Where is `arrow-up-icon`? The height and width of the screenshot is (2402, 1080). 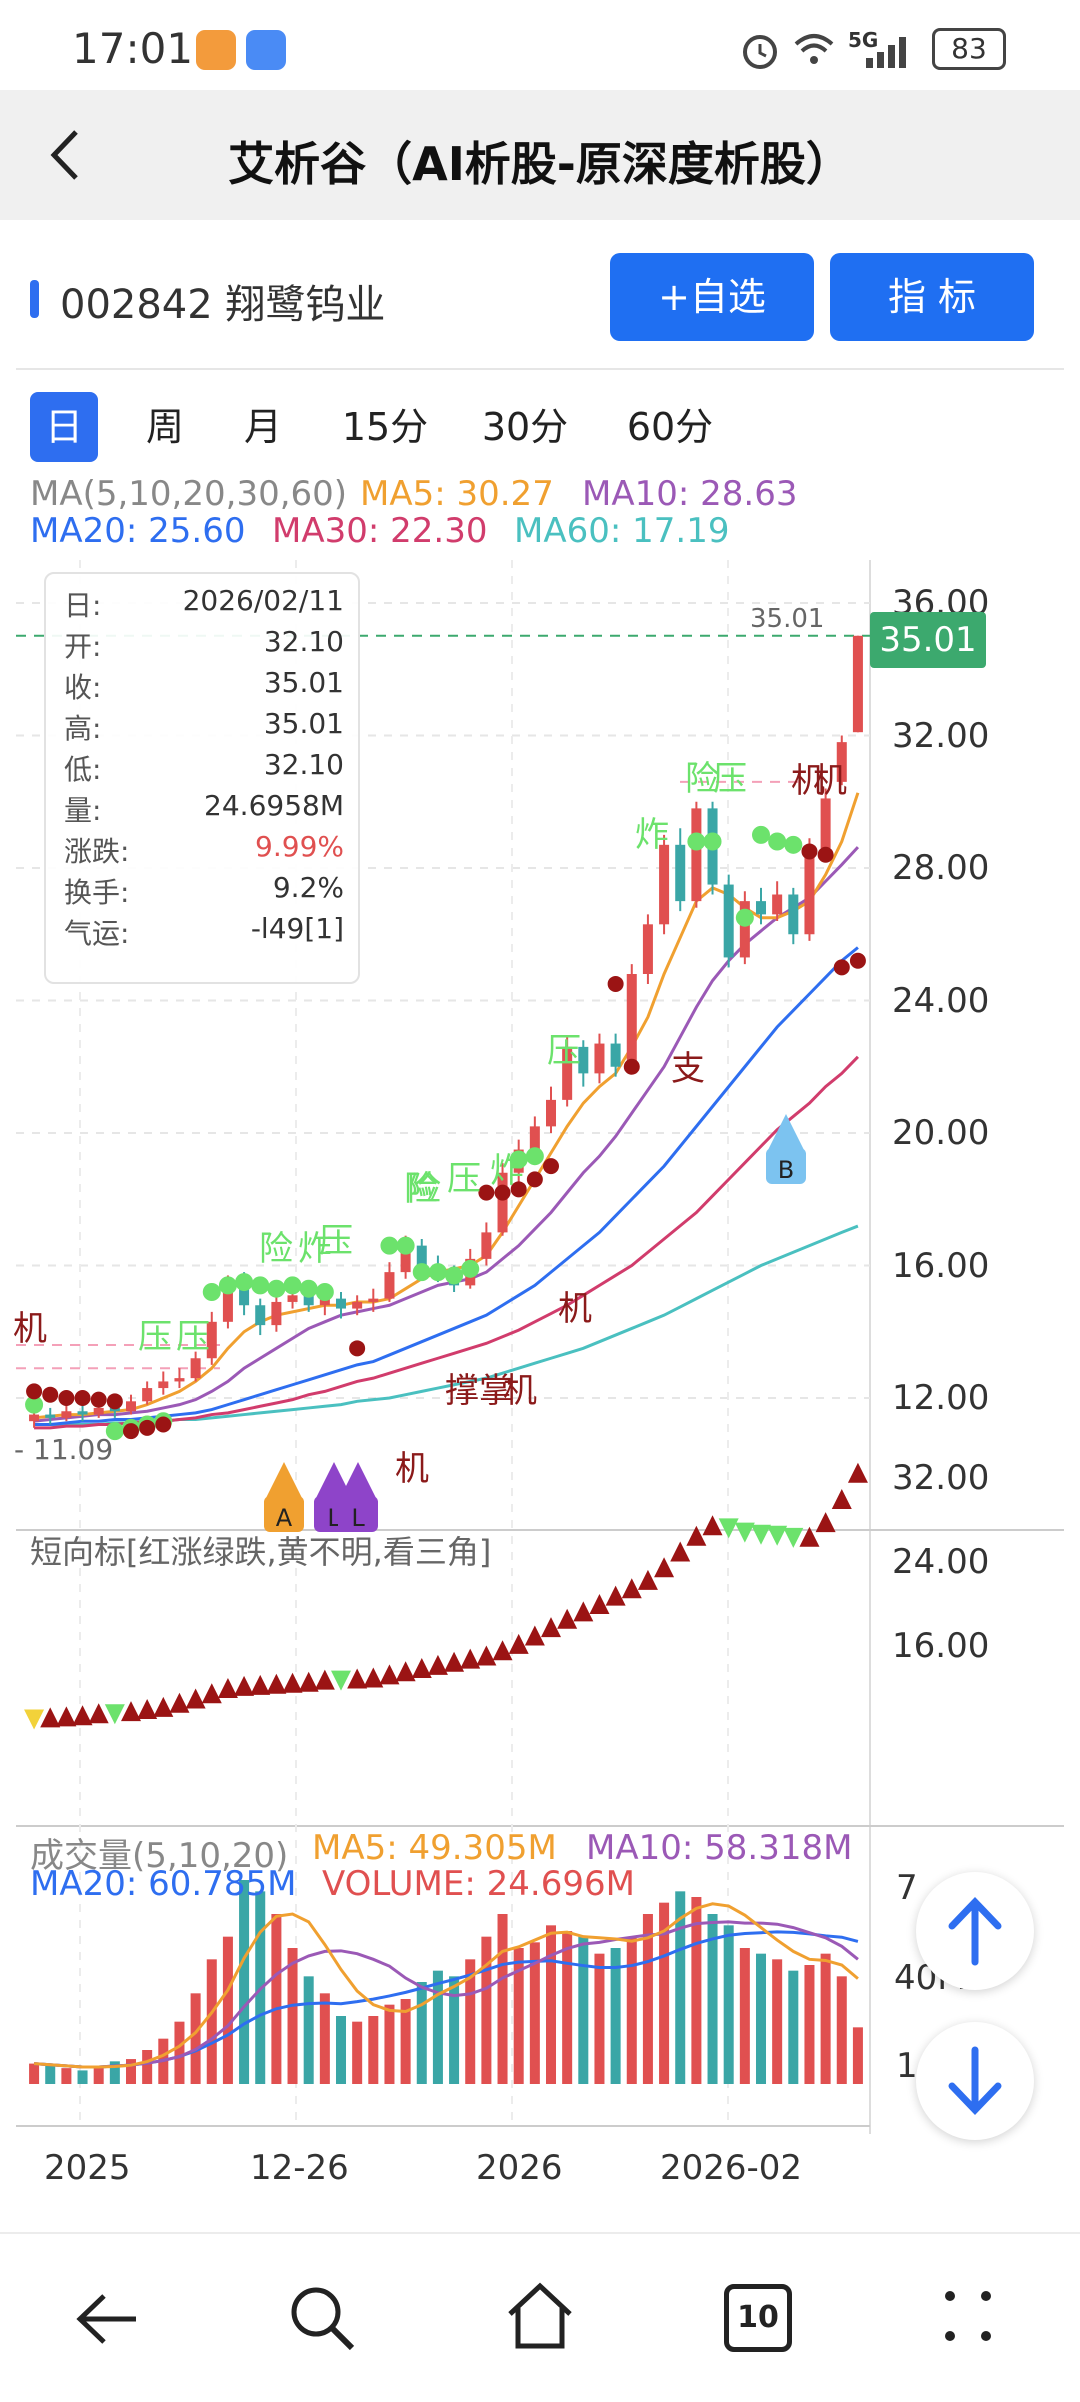 arrow-up-icon is located at coordinates (975, 1931).